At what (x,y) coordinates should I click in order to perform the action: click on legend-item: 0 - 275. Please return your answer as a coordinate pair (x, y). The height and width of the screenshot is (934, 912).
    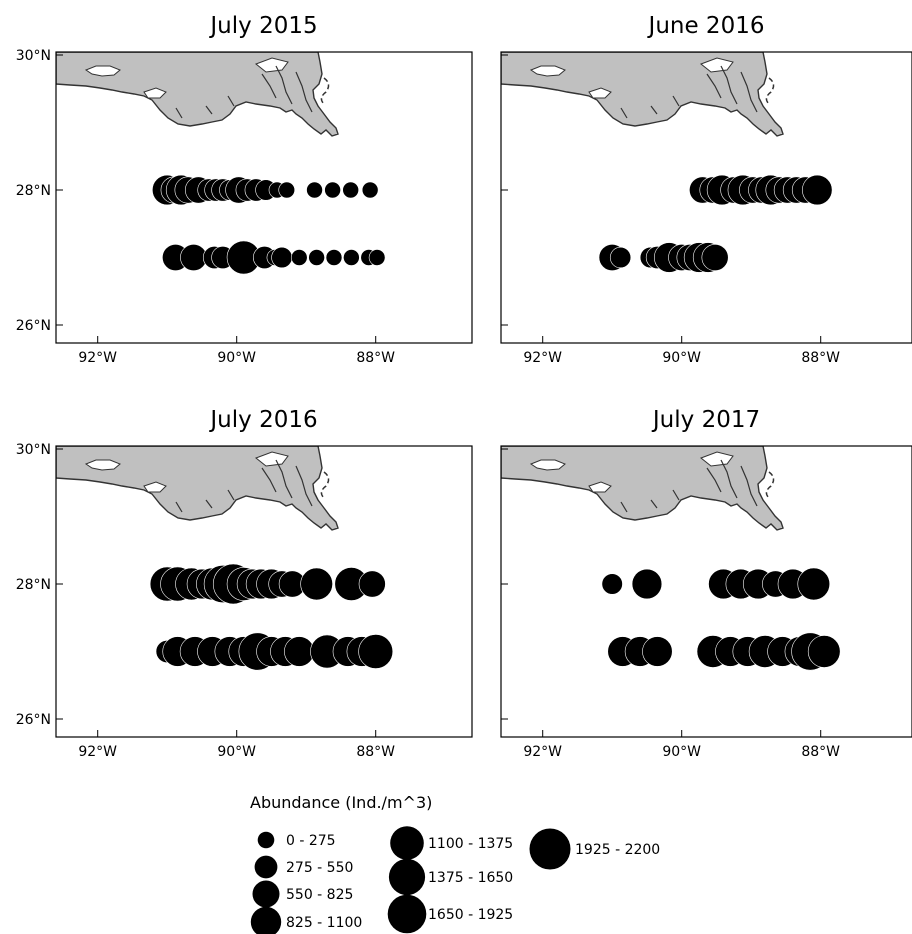
    Looking at the image, I should click on (296, 840).